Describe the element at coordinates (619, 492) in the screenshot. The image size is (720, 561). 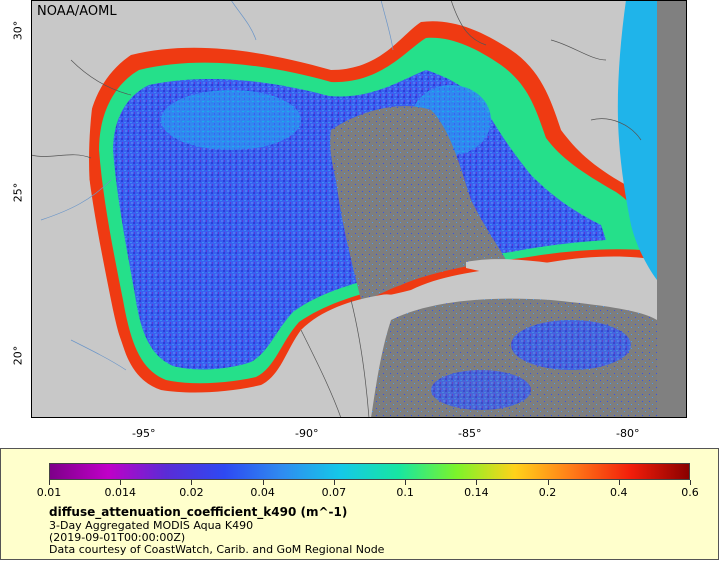
I see `colorbar-tick-label: 0.4` at that location.